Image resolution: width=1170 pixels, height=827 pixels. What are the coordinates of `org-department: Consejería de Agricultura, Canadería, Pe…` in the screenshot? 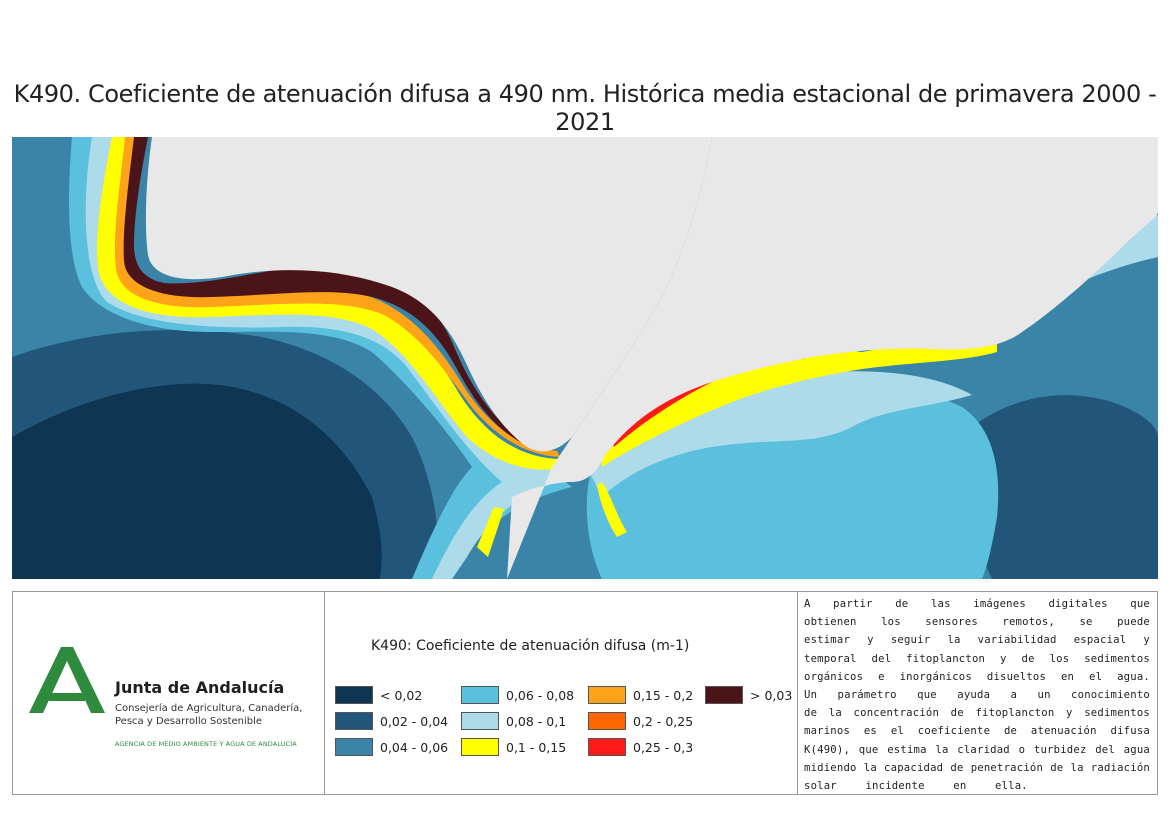 It's located at (209, 715).